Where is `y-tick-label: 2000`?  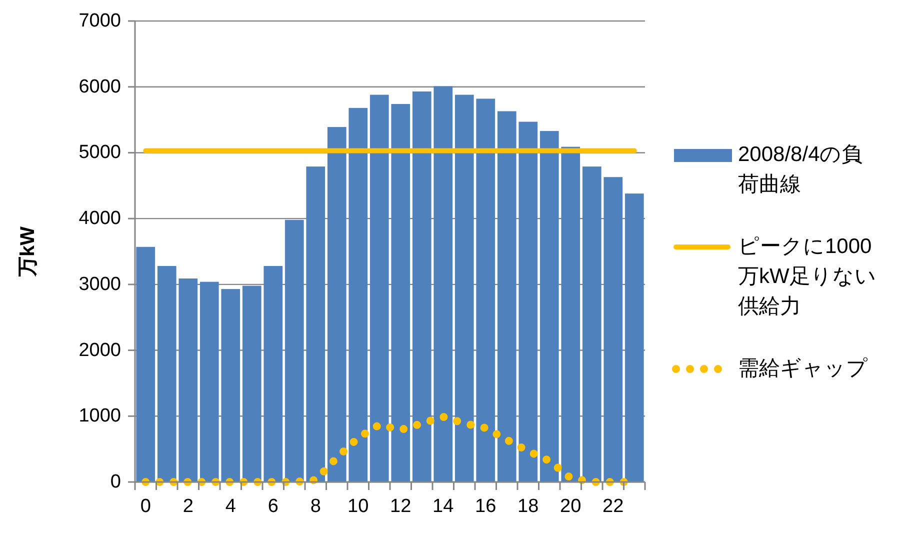 y-tick-label: 2000 is located at coordinates (99, 350).